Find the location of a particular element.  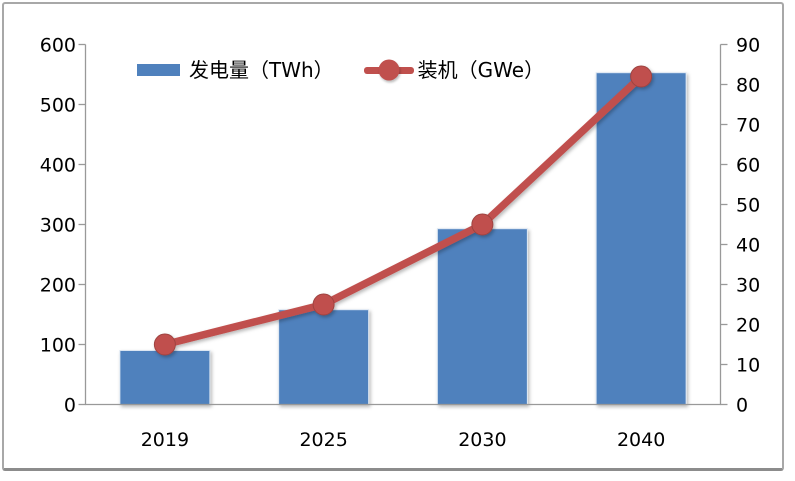

bar-series-swatch-icon is located at coordinates (158, 70).